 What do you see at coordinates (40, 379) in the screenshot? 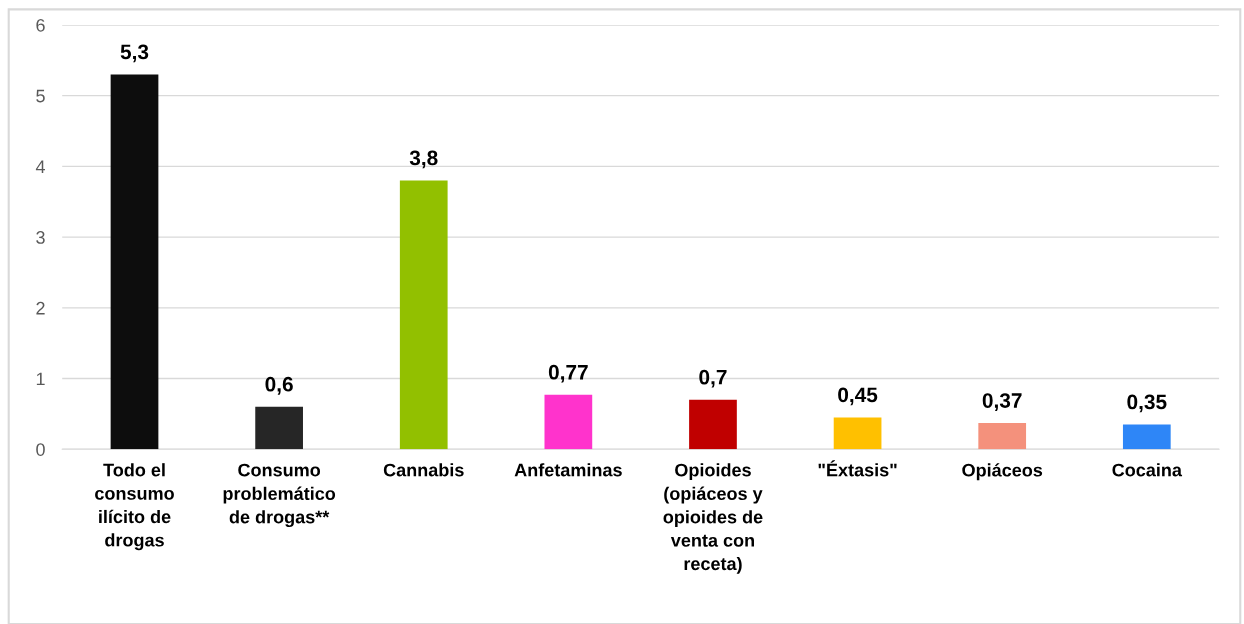
I see `y-tick-label: 1` at bounding box center [40, 379].